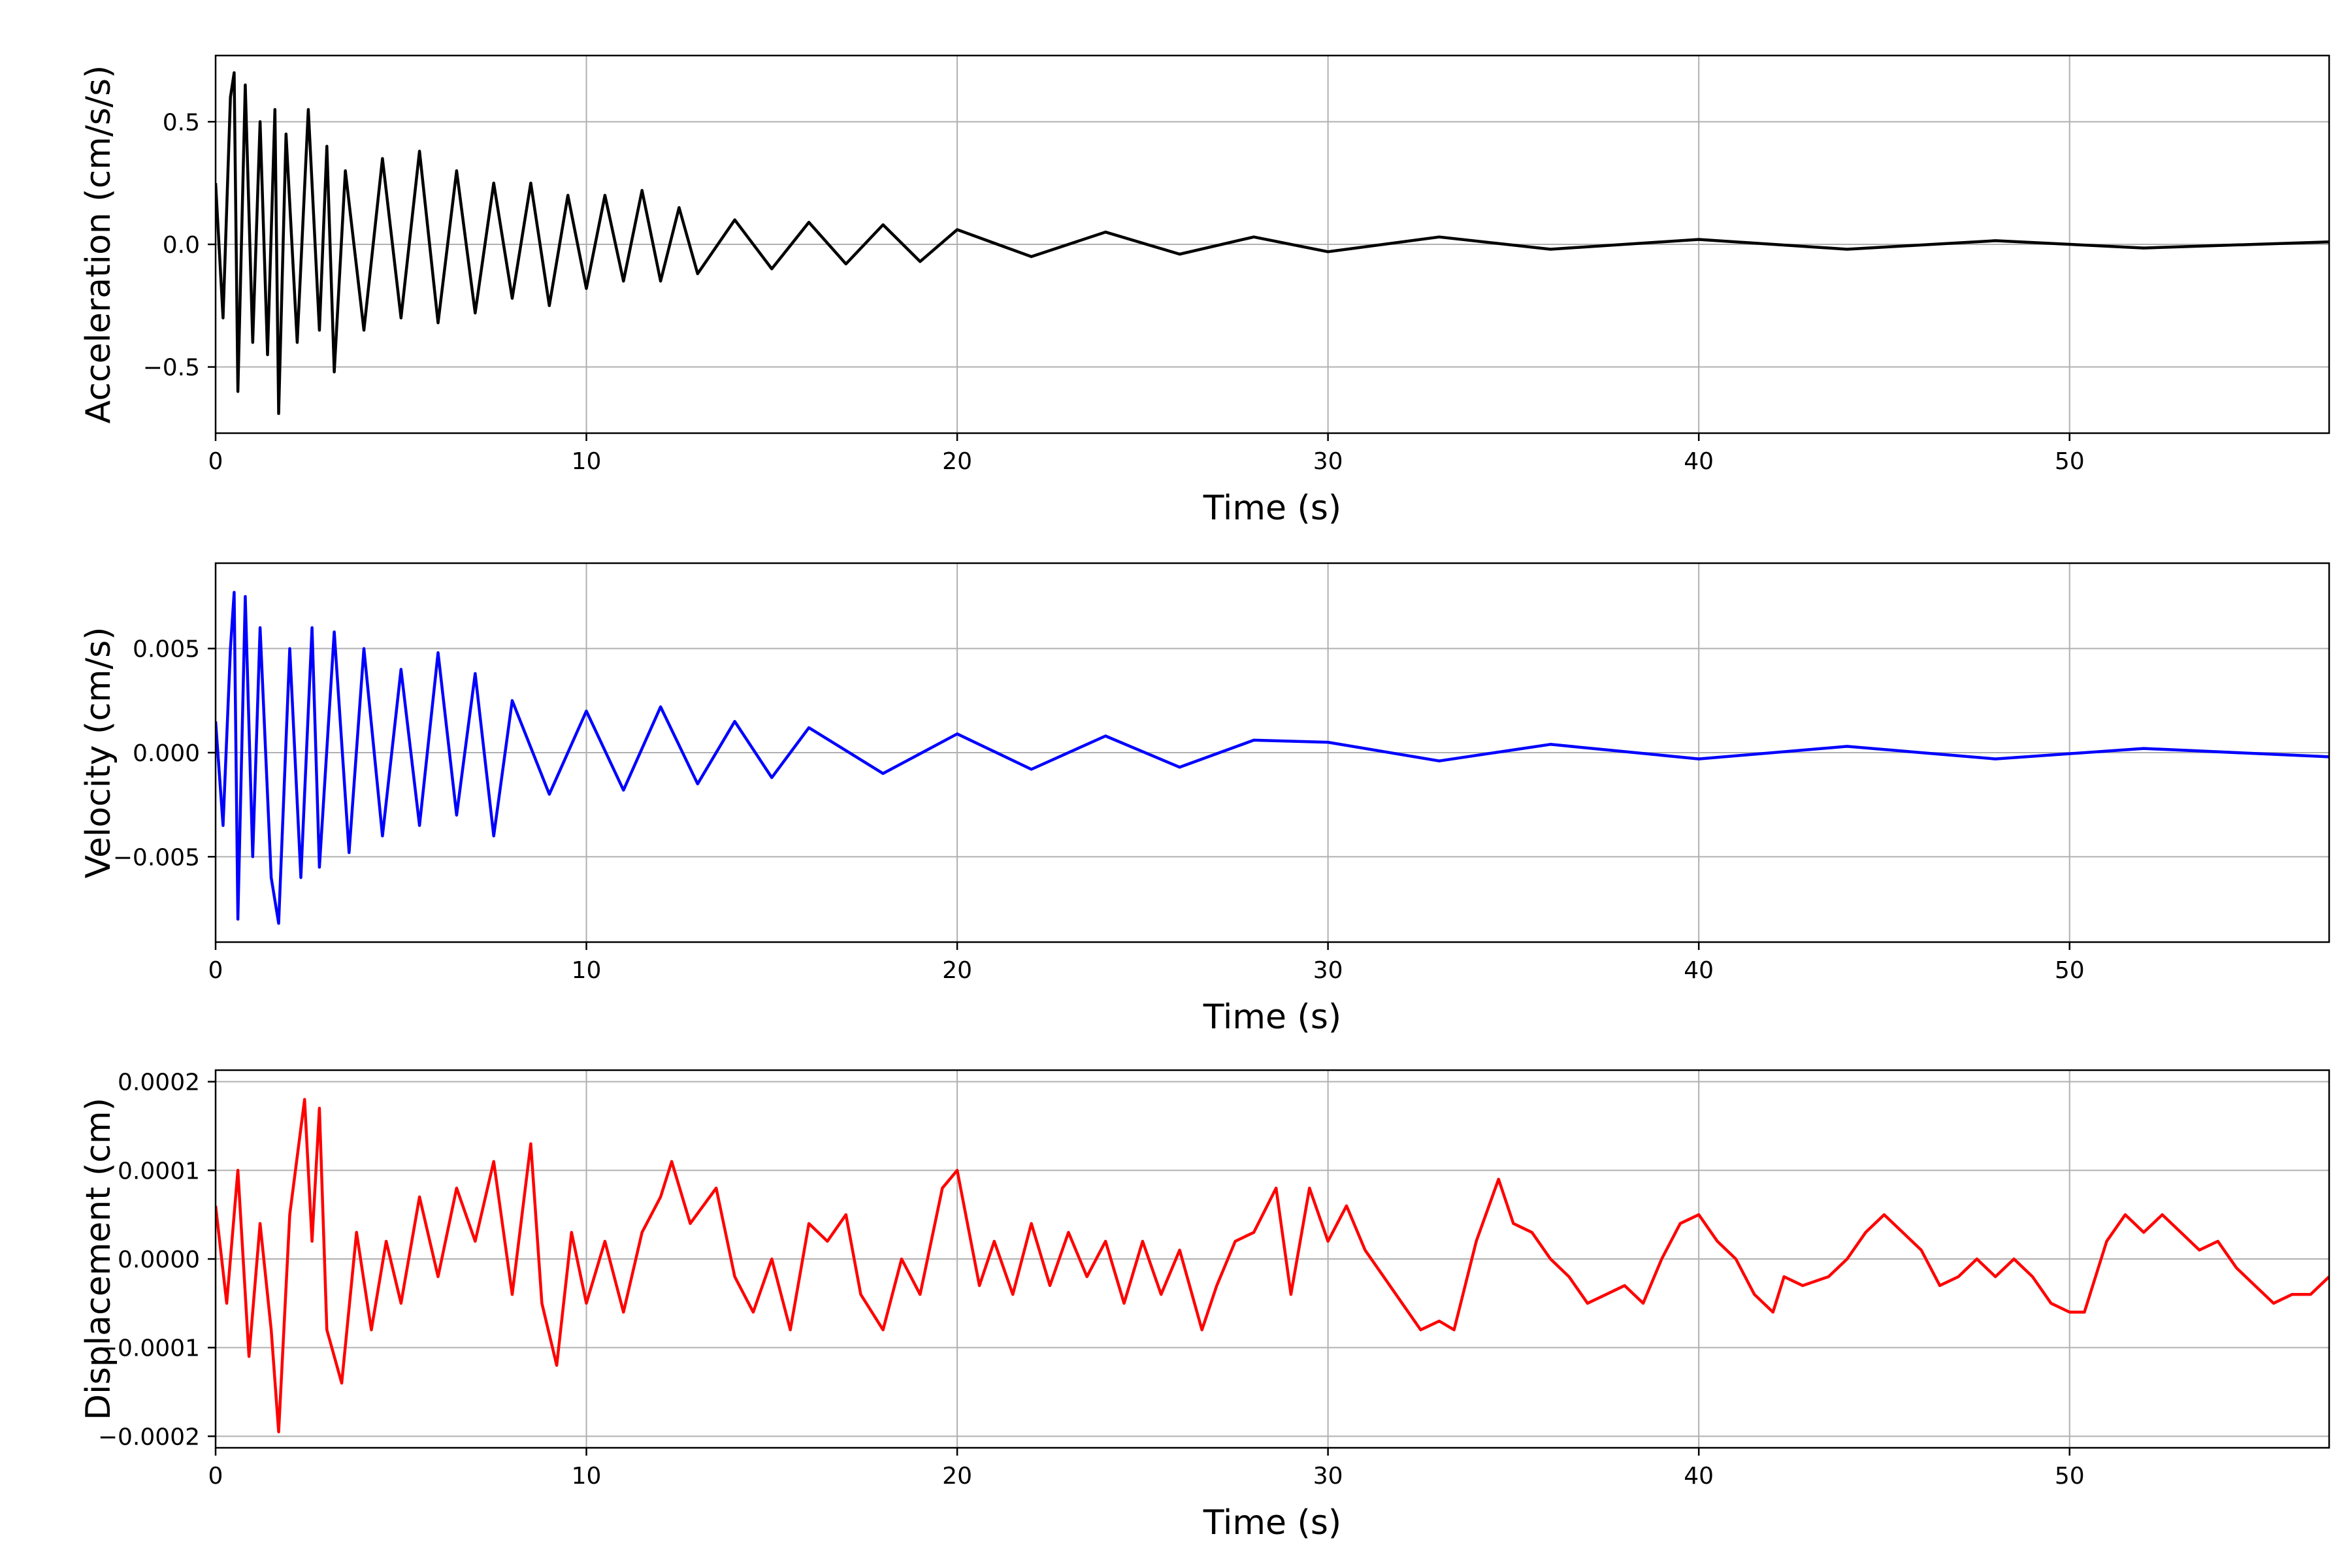 This screenshot has height=1568, width=2352. Describe the element at coordinates (98, 244) in the screenshot. I see `acceleration-y-axis-label: Acceleration (cm/s/s)` at that location.